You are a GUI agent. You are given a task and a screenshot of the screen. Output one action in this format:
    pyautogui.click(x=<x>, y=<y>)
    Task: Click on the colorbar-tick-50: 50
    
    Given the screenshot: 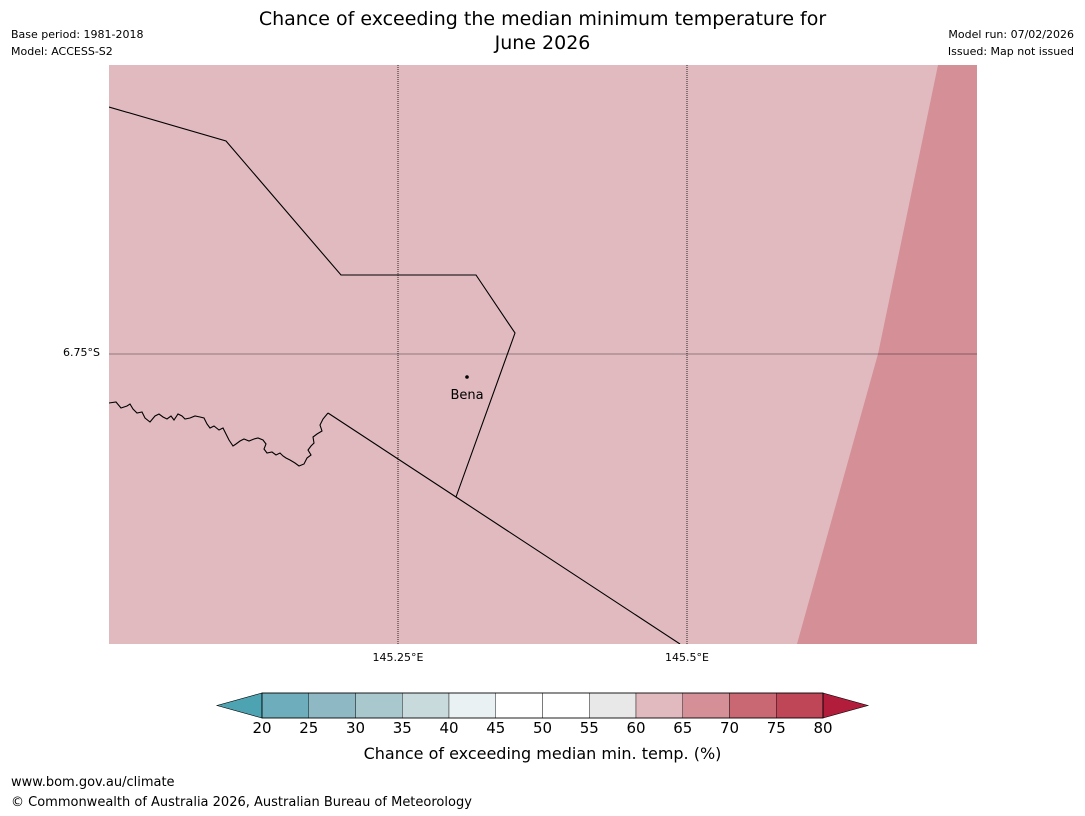 What is the action you would take?
    pyautogui.click(x=542, y=728)
    